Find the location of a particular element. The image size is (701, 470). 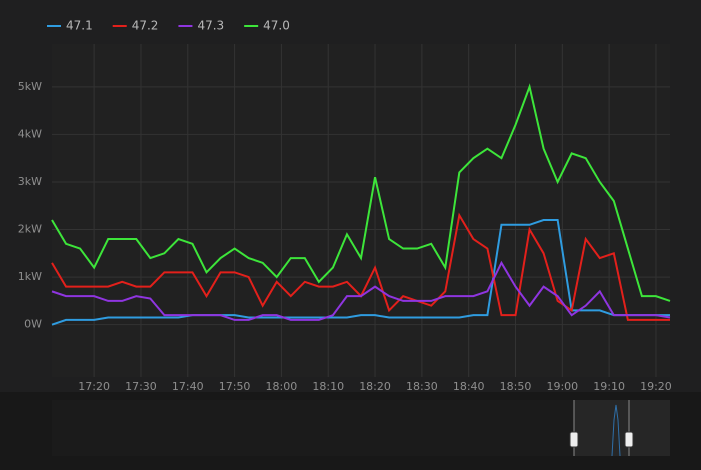

x-tick-label: 19:20 is located at coordinates (656, 386).